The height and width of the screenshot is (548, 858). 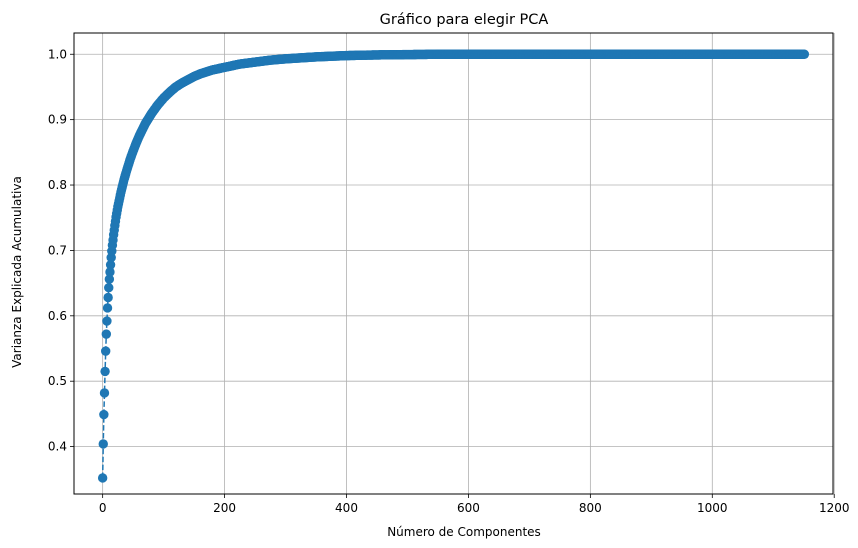 I want to click on y-tick-label: 0.9, so click(x=57, y=120).